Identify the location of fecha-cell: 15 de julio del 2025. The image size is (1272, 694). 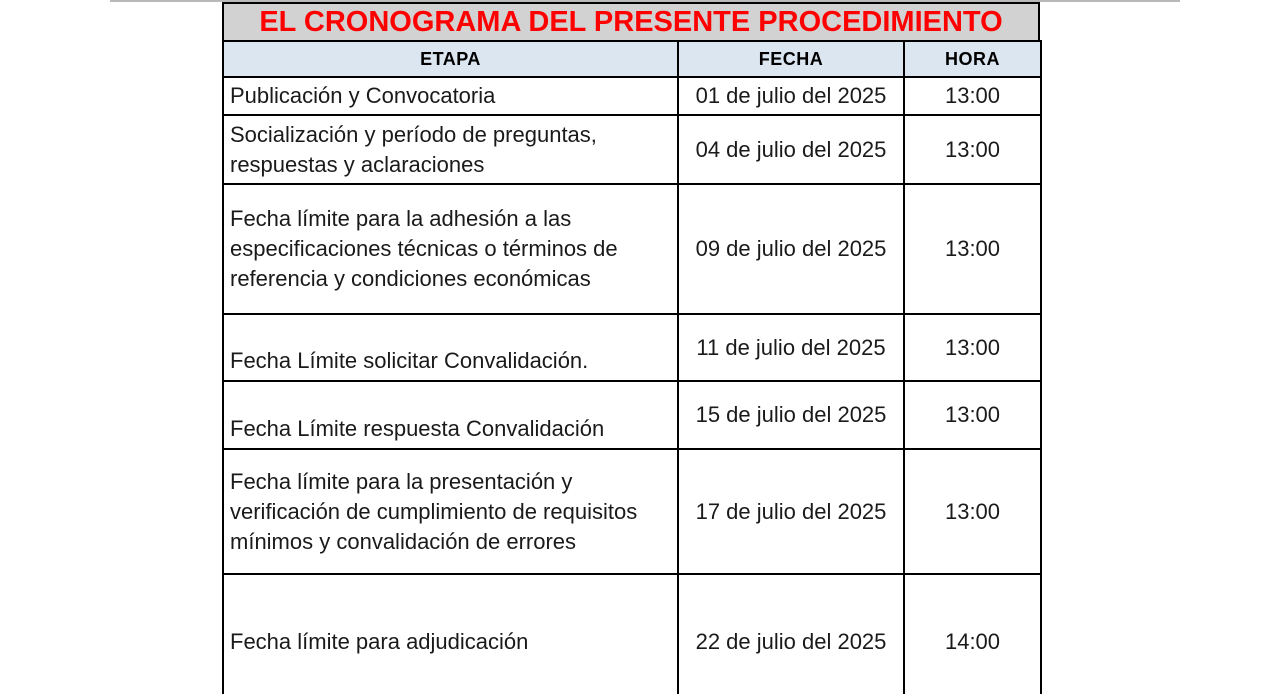
(791, 415).